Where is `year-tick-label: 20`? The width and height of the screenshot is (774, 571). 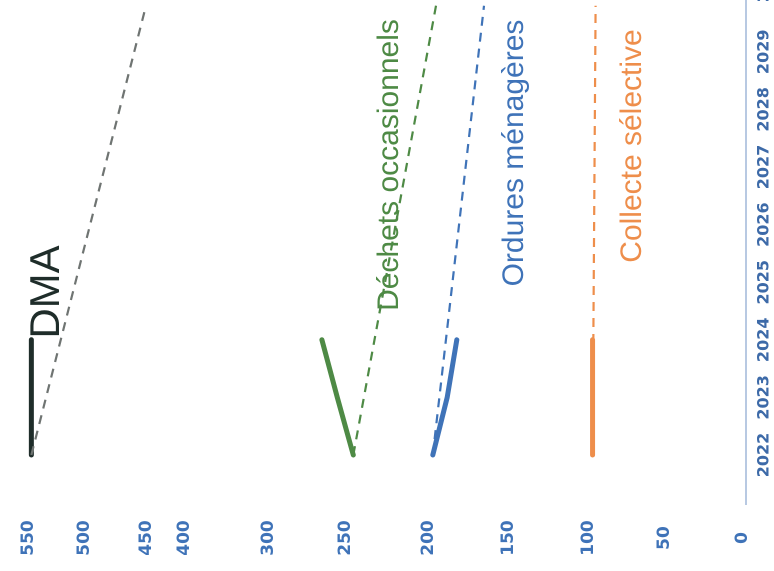
year-tick-label: 20 is located at coordinates (763, 1).